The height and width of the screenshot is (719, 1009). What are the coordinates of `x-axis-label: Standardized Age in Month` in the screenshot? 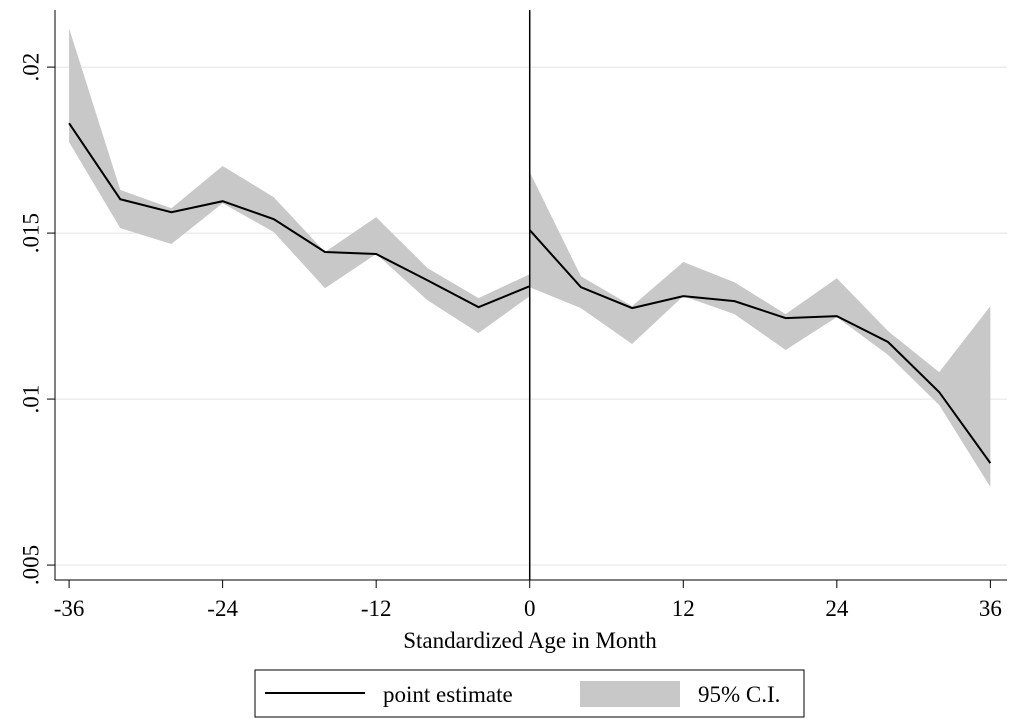 It's located at (530, 640).